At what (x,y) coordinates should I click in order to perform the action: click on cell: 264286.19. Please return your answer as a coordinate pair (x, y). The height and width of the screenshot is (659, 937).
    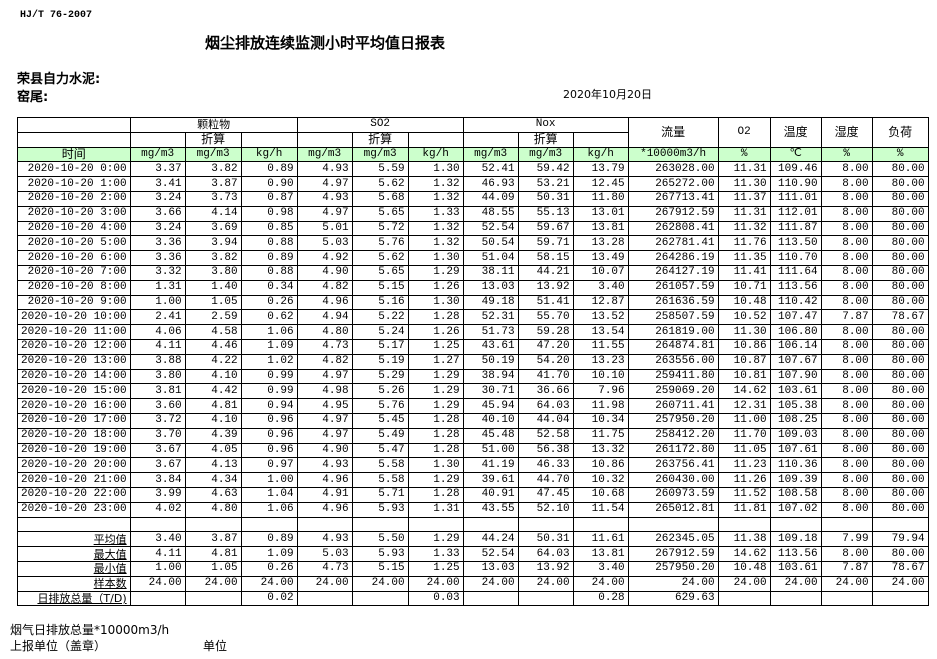
    Looking at the image, I should click on (673, 258).